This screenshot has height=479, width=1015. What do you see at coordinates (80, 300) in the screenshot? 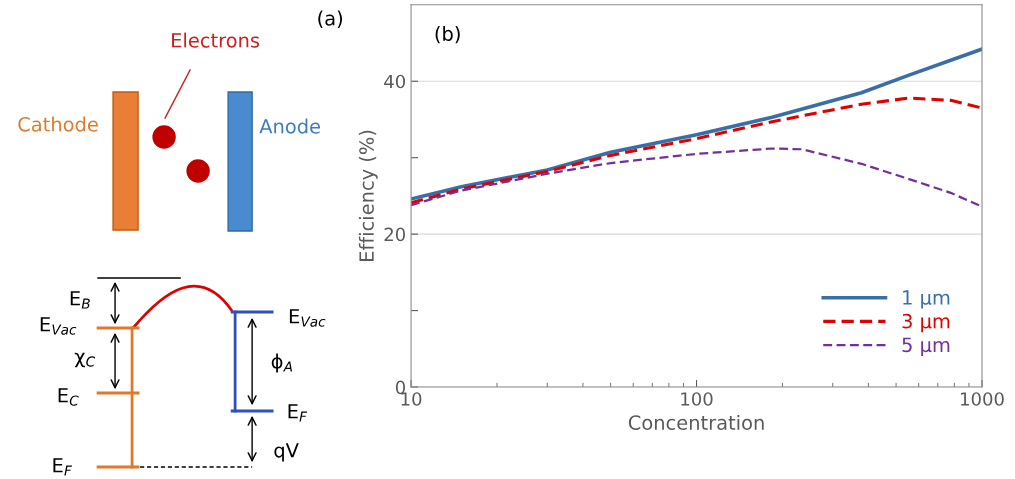
I see `text: E$_{B}$` at bounding box center [80, 300].